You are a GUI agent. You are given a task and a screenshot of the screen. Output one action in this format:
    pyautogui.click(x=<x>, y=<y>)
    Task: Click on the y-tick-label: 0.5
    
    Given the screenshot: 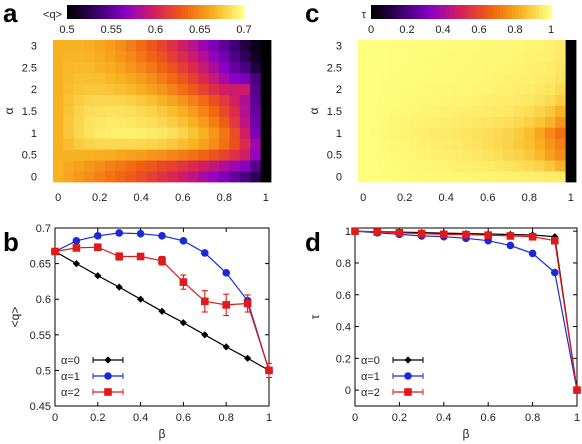 What is the action you would take?
    pyautogui.click(x=29, y=156)
    